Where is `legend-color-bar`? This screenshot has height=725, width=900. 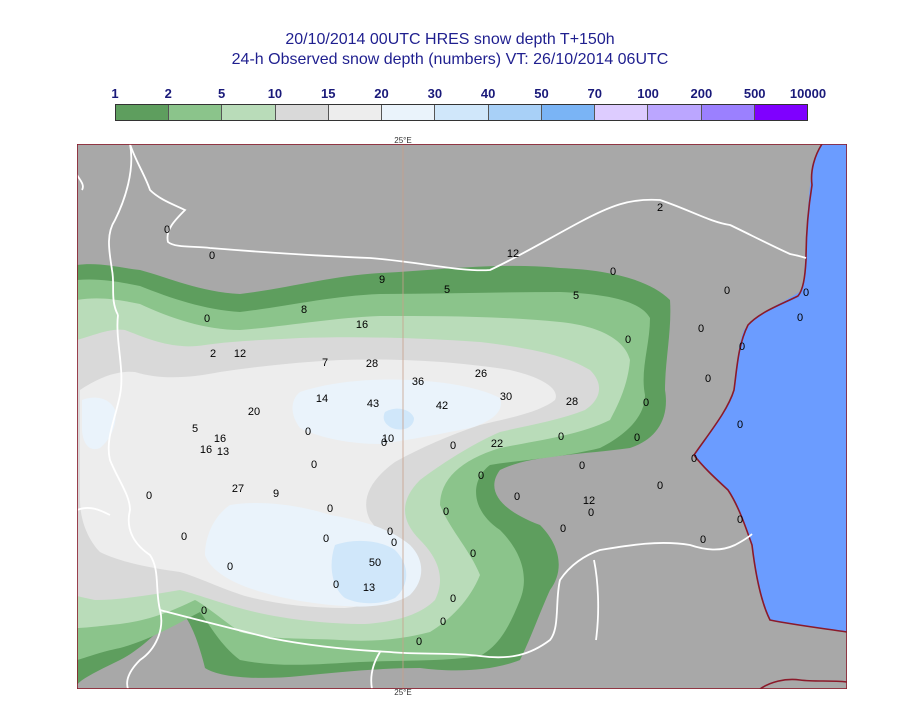 legend-color-bar is located at coordinates (461, 112).